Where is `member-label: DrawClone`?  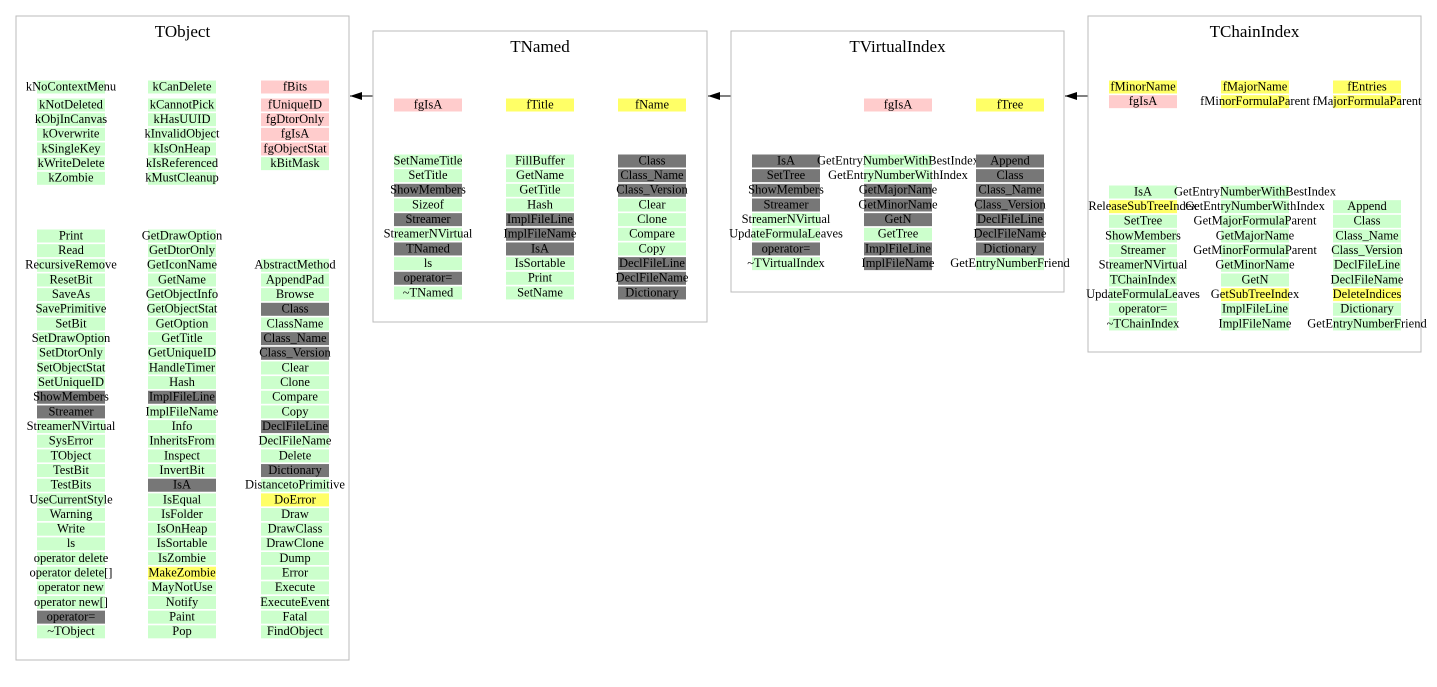 member-label: DrawClone is located at coordinates (295, 543).